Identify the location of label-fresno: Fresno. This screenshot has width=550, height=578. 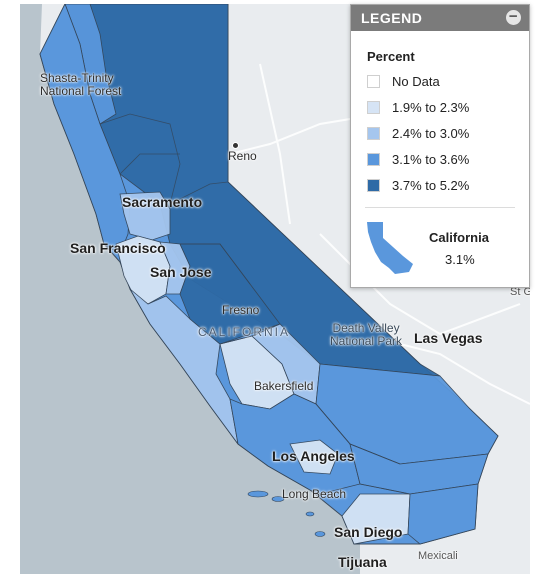
(241, 310).